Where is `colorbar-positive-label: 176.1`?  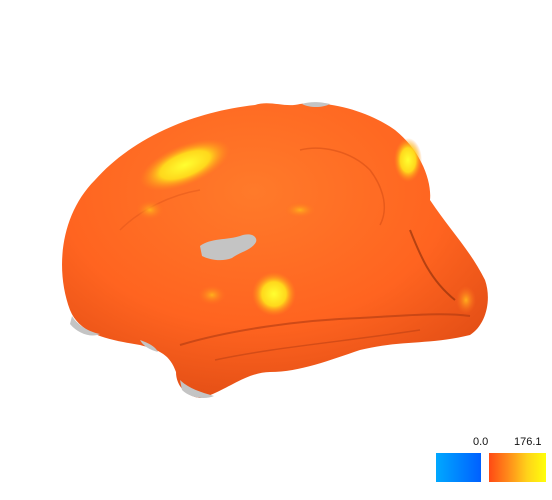 colorbar-positive-label: 176.1 is located at coordinates (528, 442).